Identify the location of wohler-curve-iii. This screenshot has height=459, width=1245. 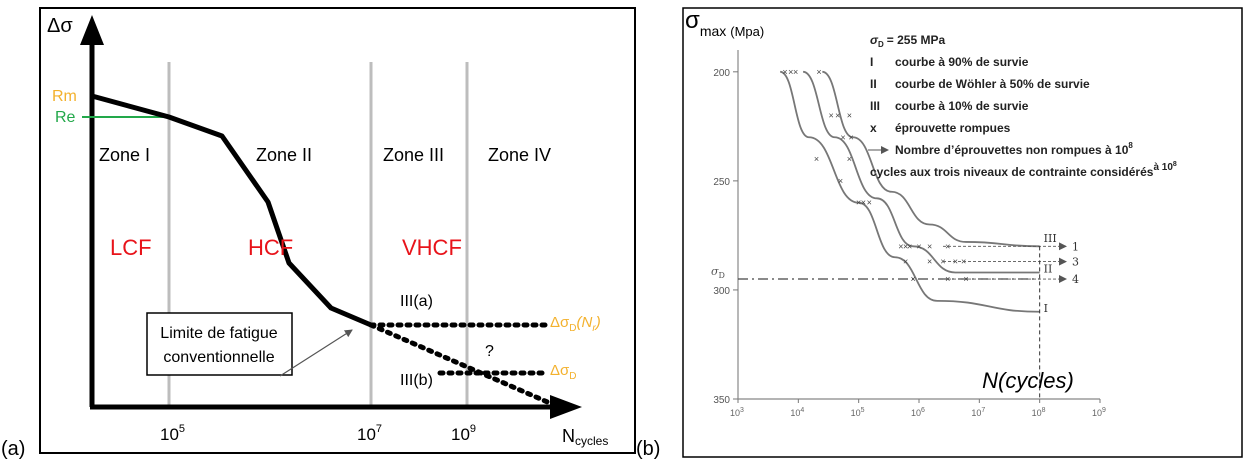
(931, 159).